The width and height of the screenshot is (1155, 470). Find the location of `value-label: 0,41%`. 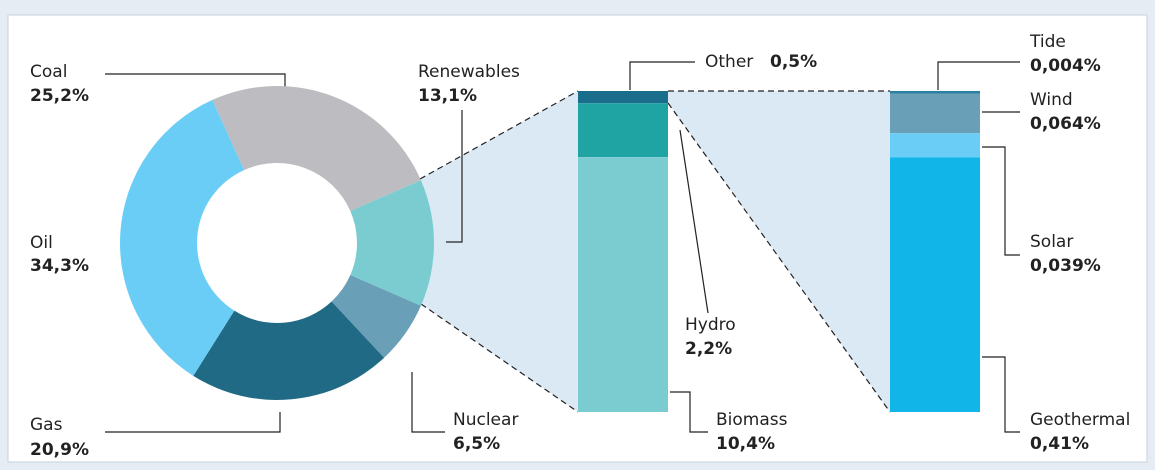

value-label: 0,41% is located at coordinates (1059, 444).